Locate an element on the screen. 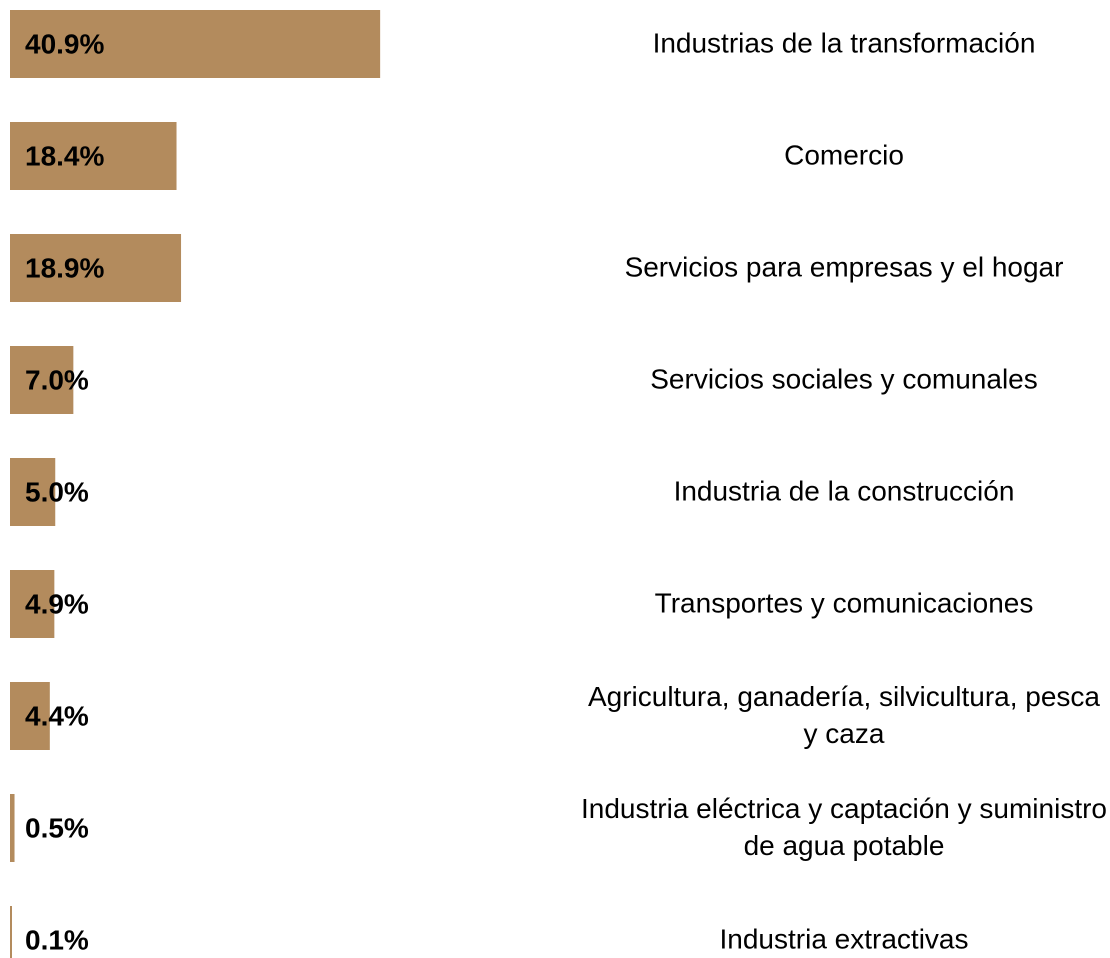  value-label: 5.0% is located at coordinates (57, 491).